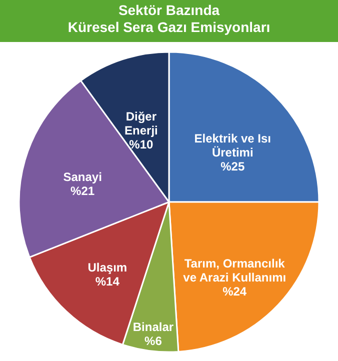  What do you see at coordinates (153, 341) in the screenshot?
I see `data-label: %6` at bounding box center [153, 341].